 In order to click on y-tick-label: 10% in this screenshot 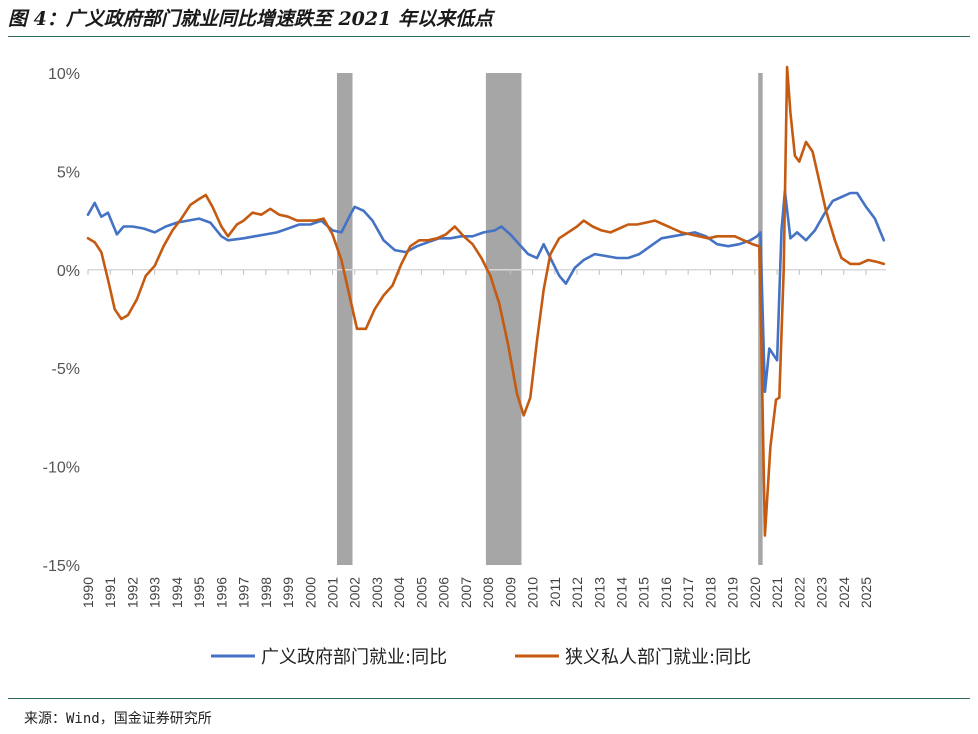, I will do `click(64, 74)`.